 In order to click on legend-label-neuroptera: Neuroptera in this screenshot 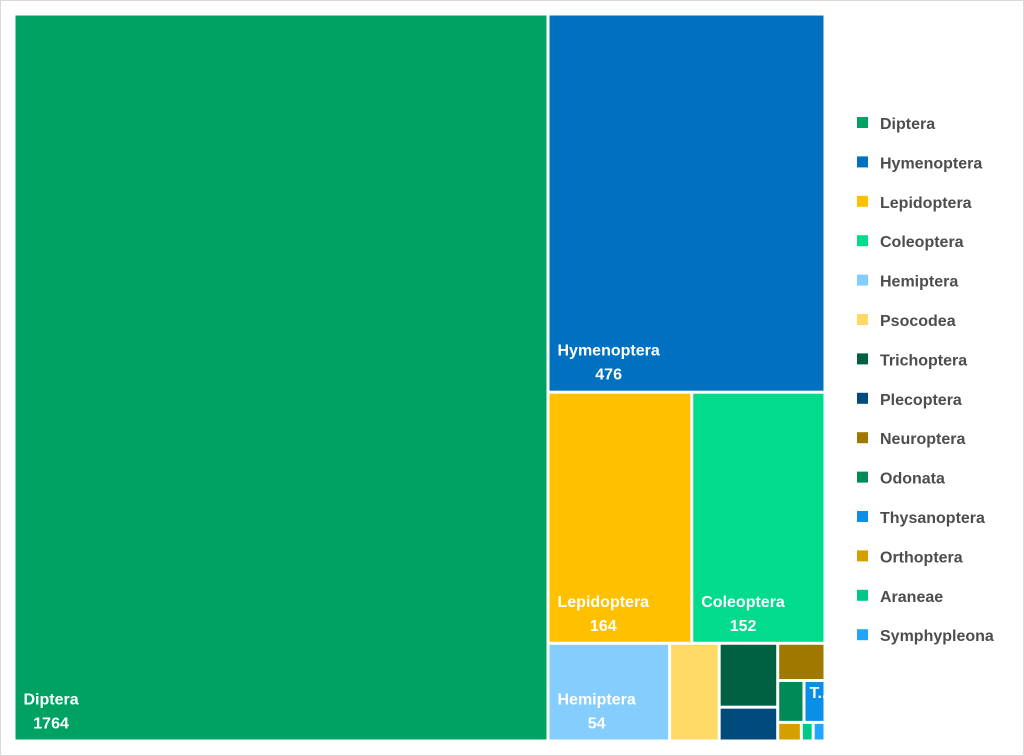, I will do `click(922, 439)`.